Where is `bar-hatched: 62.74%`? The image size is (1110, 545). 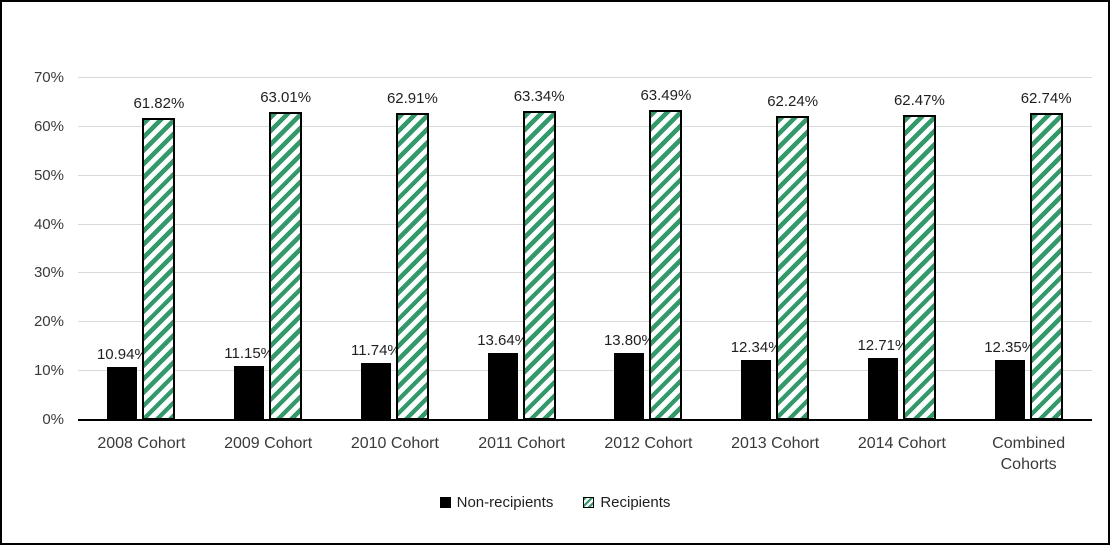
bar-hatched: 62.74% is located at coordinates (1046, 255).